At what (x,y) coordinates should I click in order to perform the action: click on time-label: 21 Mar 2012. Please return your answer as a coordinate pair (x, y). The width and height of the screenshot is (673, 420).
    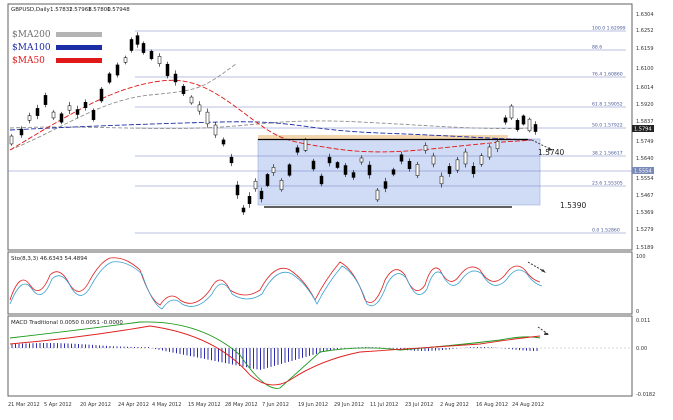
    Looking at the image, I should click on (24, 405).